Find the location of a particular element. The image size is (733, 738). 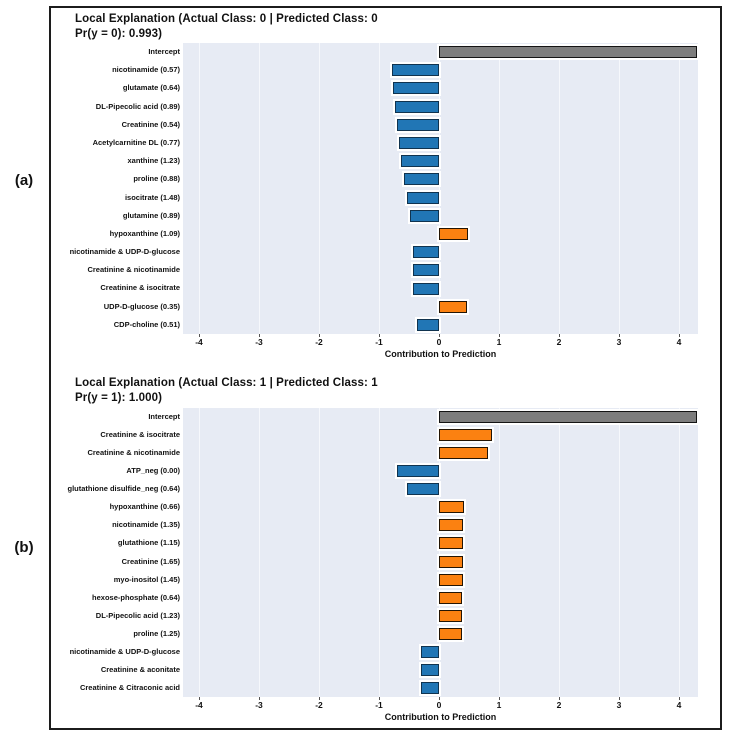

category-label: Creatinine (0.54) is located at coordinates (150, 124).